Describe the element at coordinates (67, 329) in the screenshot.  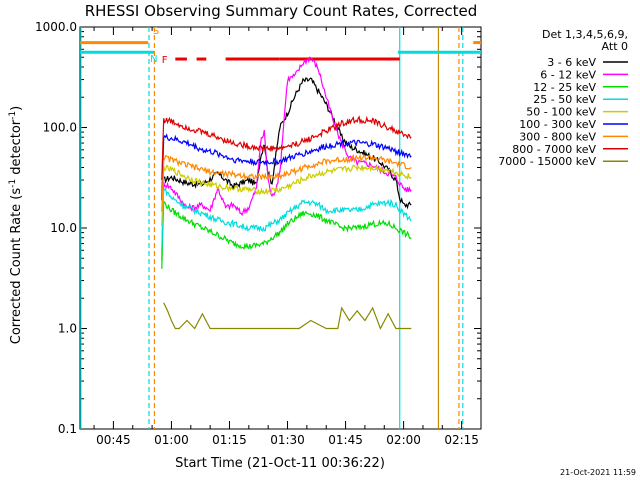
I see `y-tick-label: 1.0` at that location.